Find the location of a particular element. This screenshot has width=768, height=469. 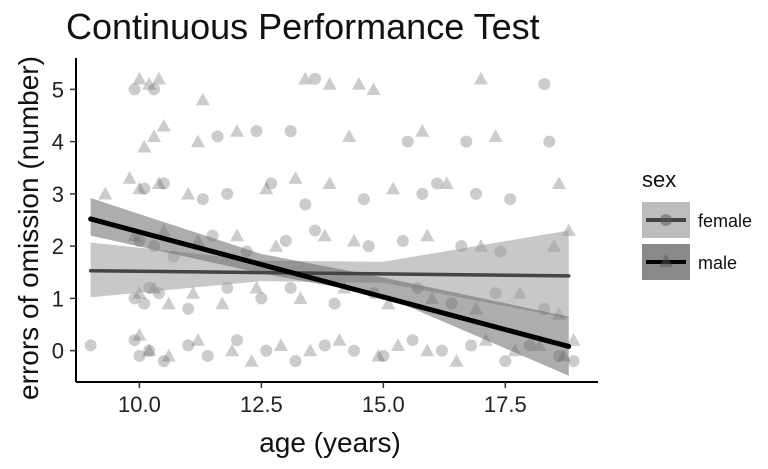

legend-title: sex is located at coordinates (659, 179).